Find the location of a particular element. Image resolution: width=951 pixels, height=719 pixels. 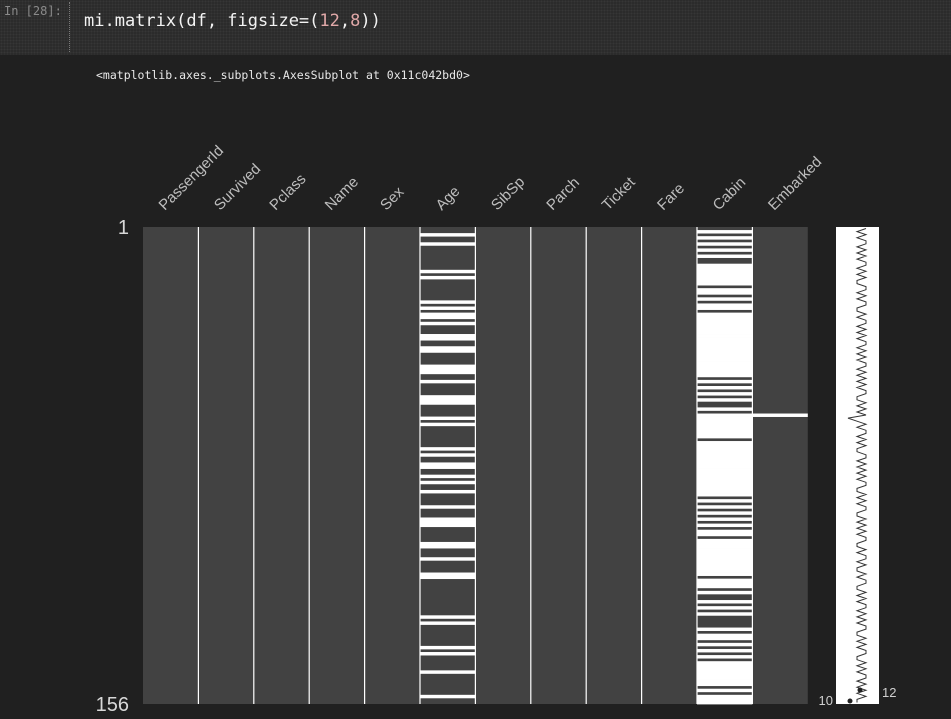

column-sex is located at coordinates (392, 465).